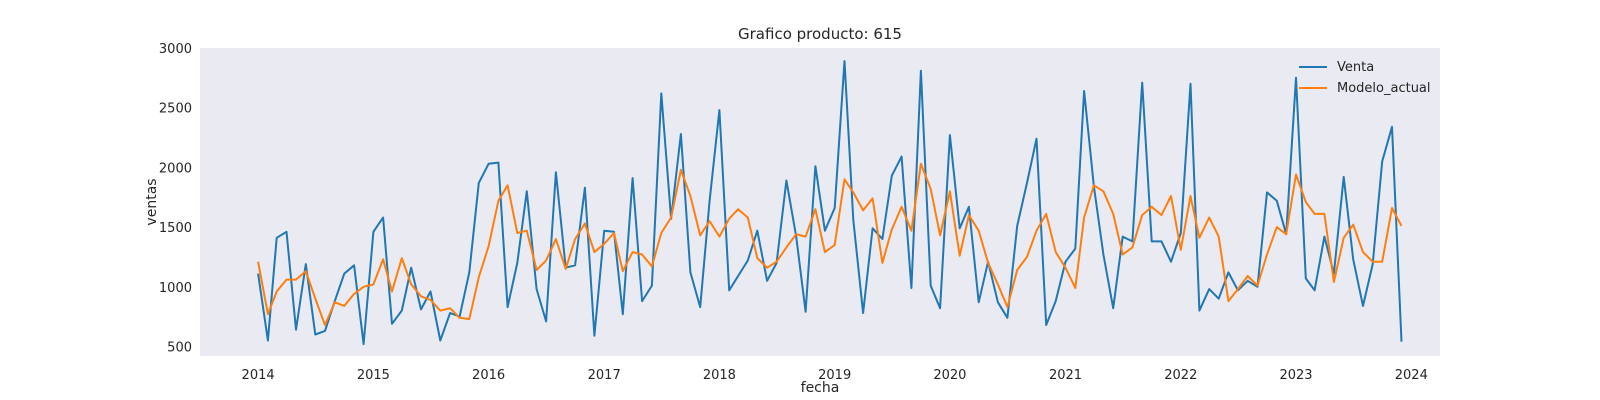 The image size is (1600, 400). I want to click on y-tick-label: 2000, so click(175, 168).